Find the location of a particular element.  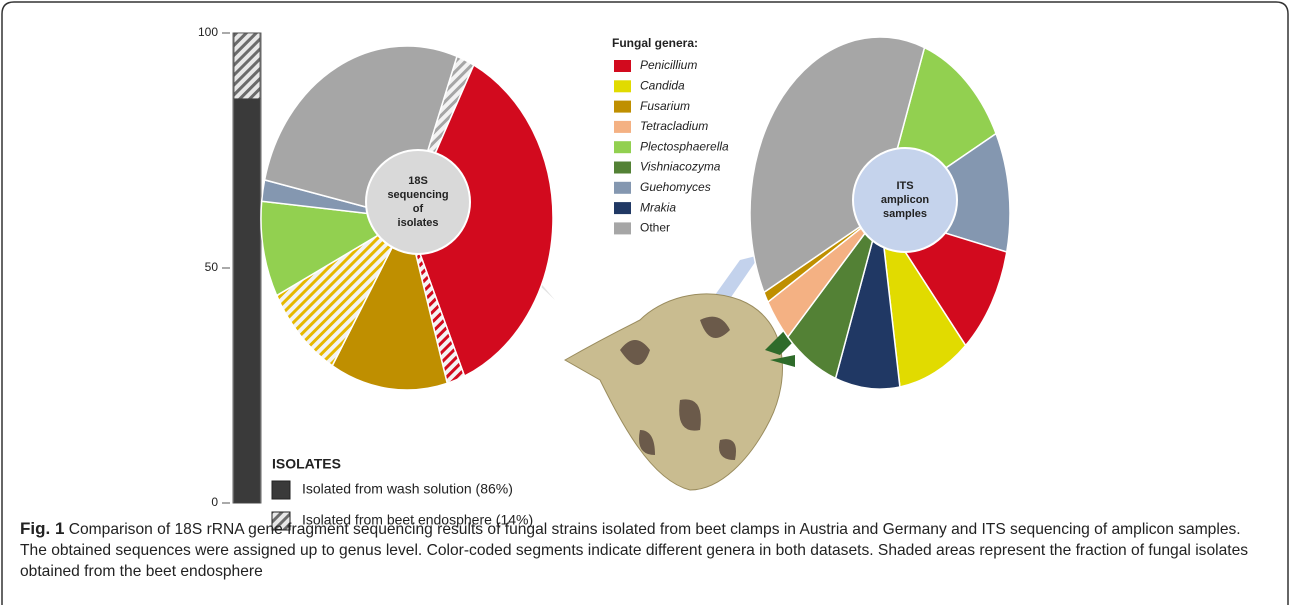

legend-title: ISOLATES is located at coordinates (306, 464).